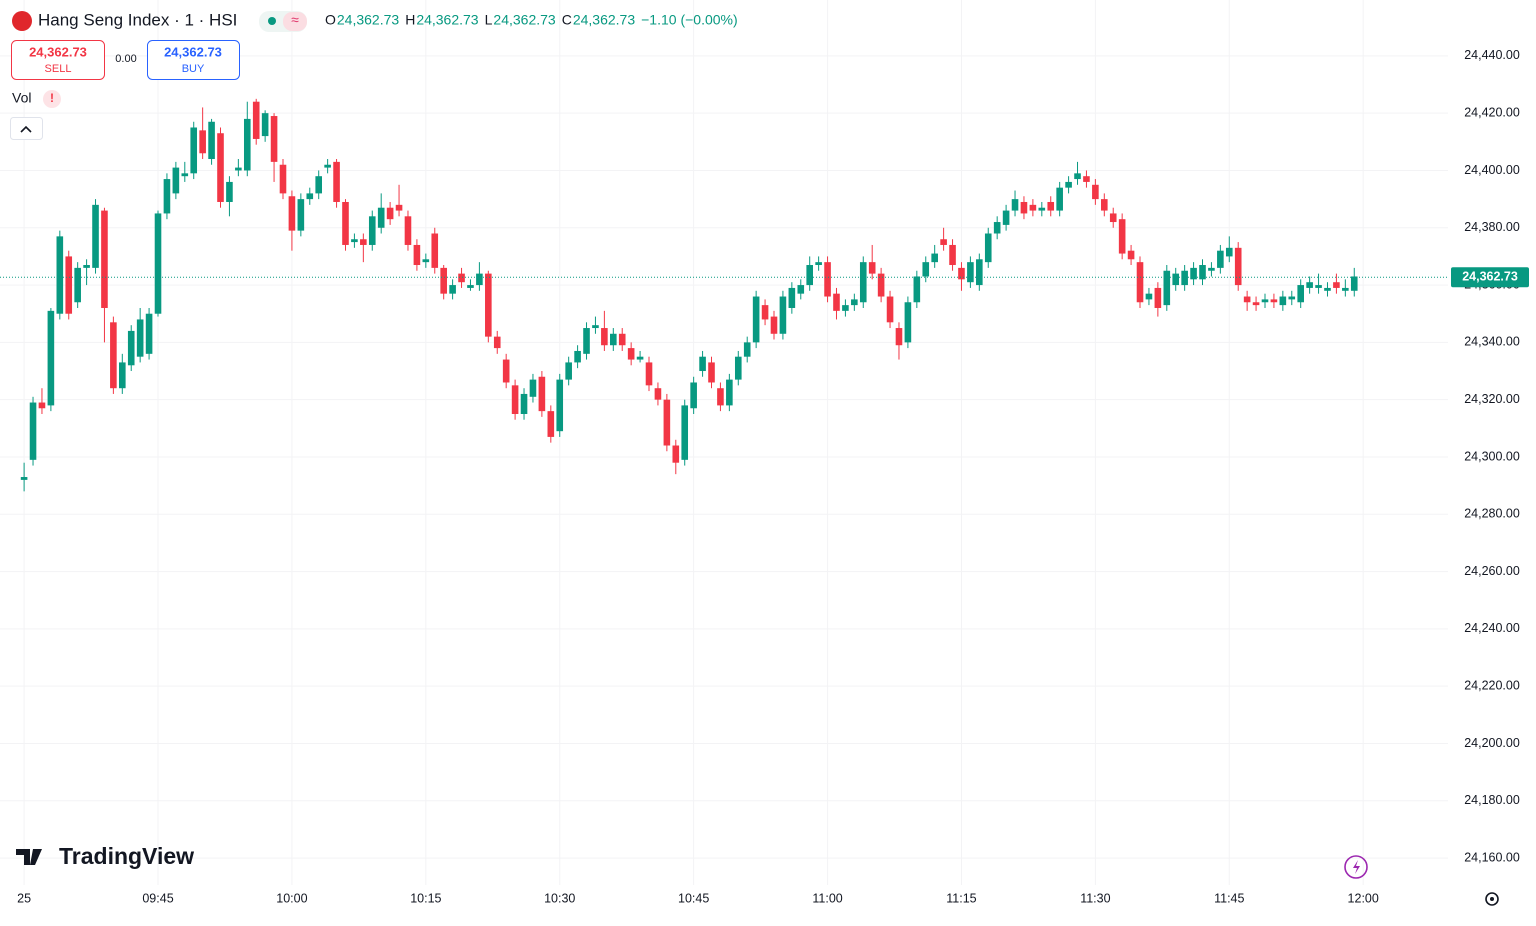  What do you see at coordinates (125, 59) in the screenshot?
I see `spread: 0.00` at bounding box center [125, 59].